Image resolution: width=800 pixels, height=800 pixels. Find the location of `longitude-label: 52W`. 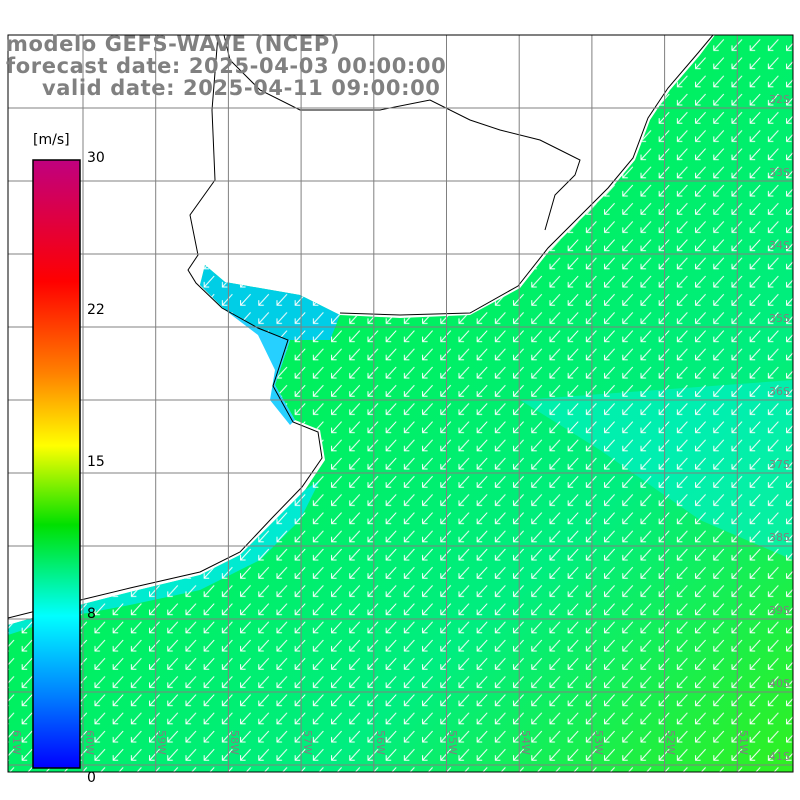

longitude-label: 52W is located at coordinates (671, 742).